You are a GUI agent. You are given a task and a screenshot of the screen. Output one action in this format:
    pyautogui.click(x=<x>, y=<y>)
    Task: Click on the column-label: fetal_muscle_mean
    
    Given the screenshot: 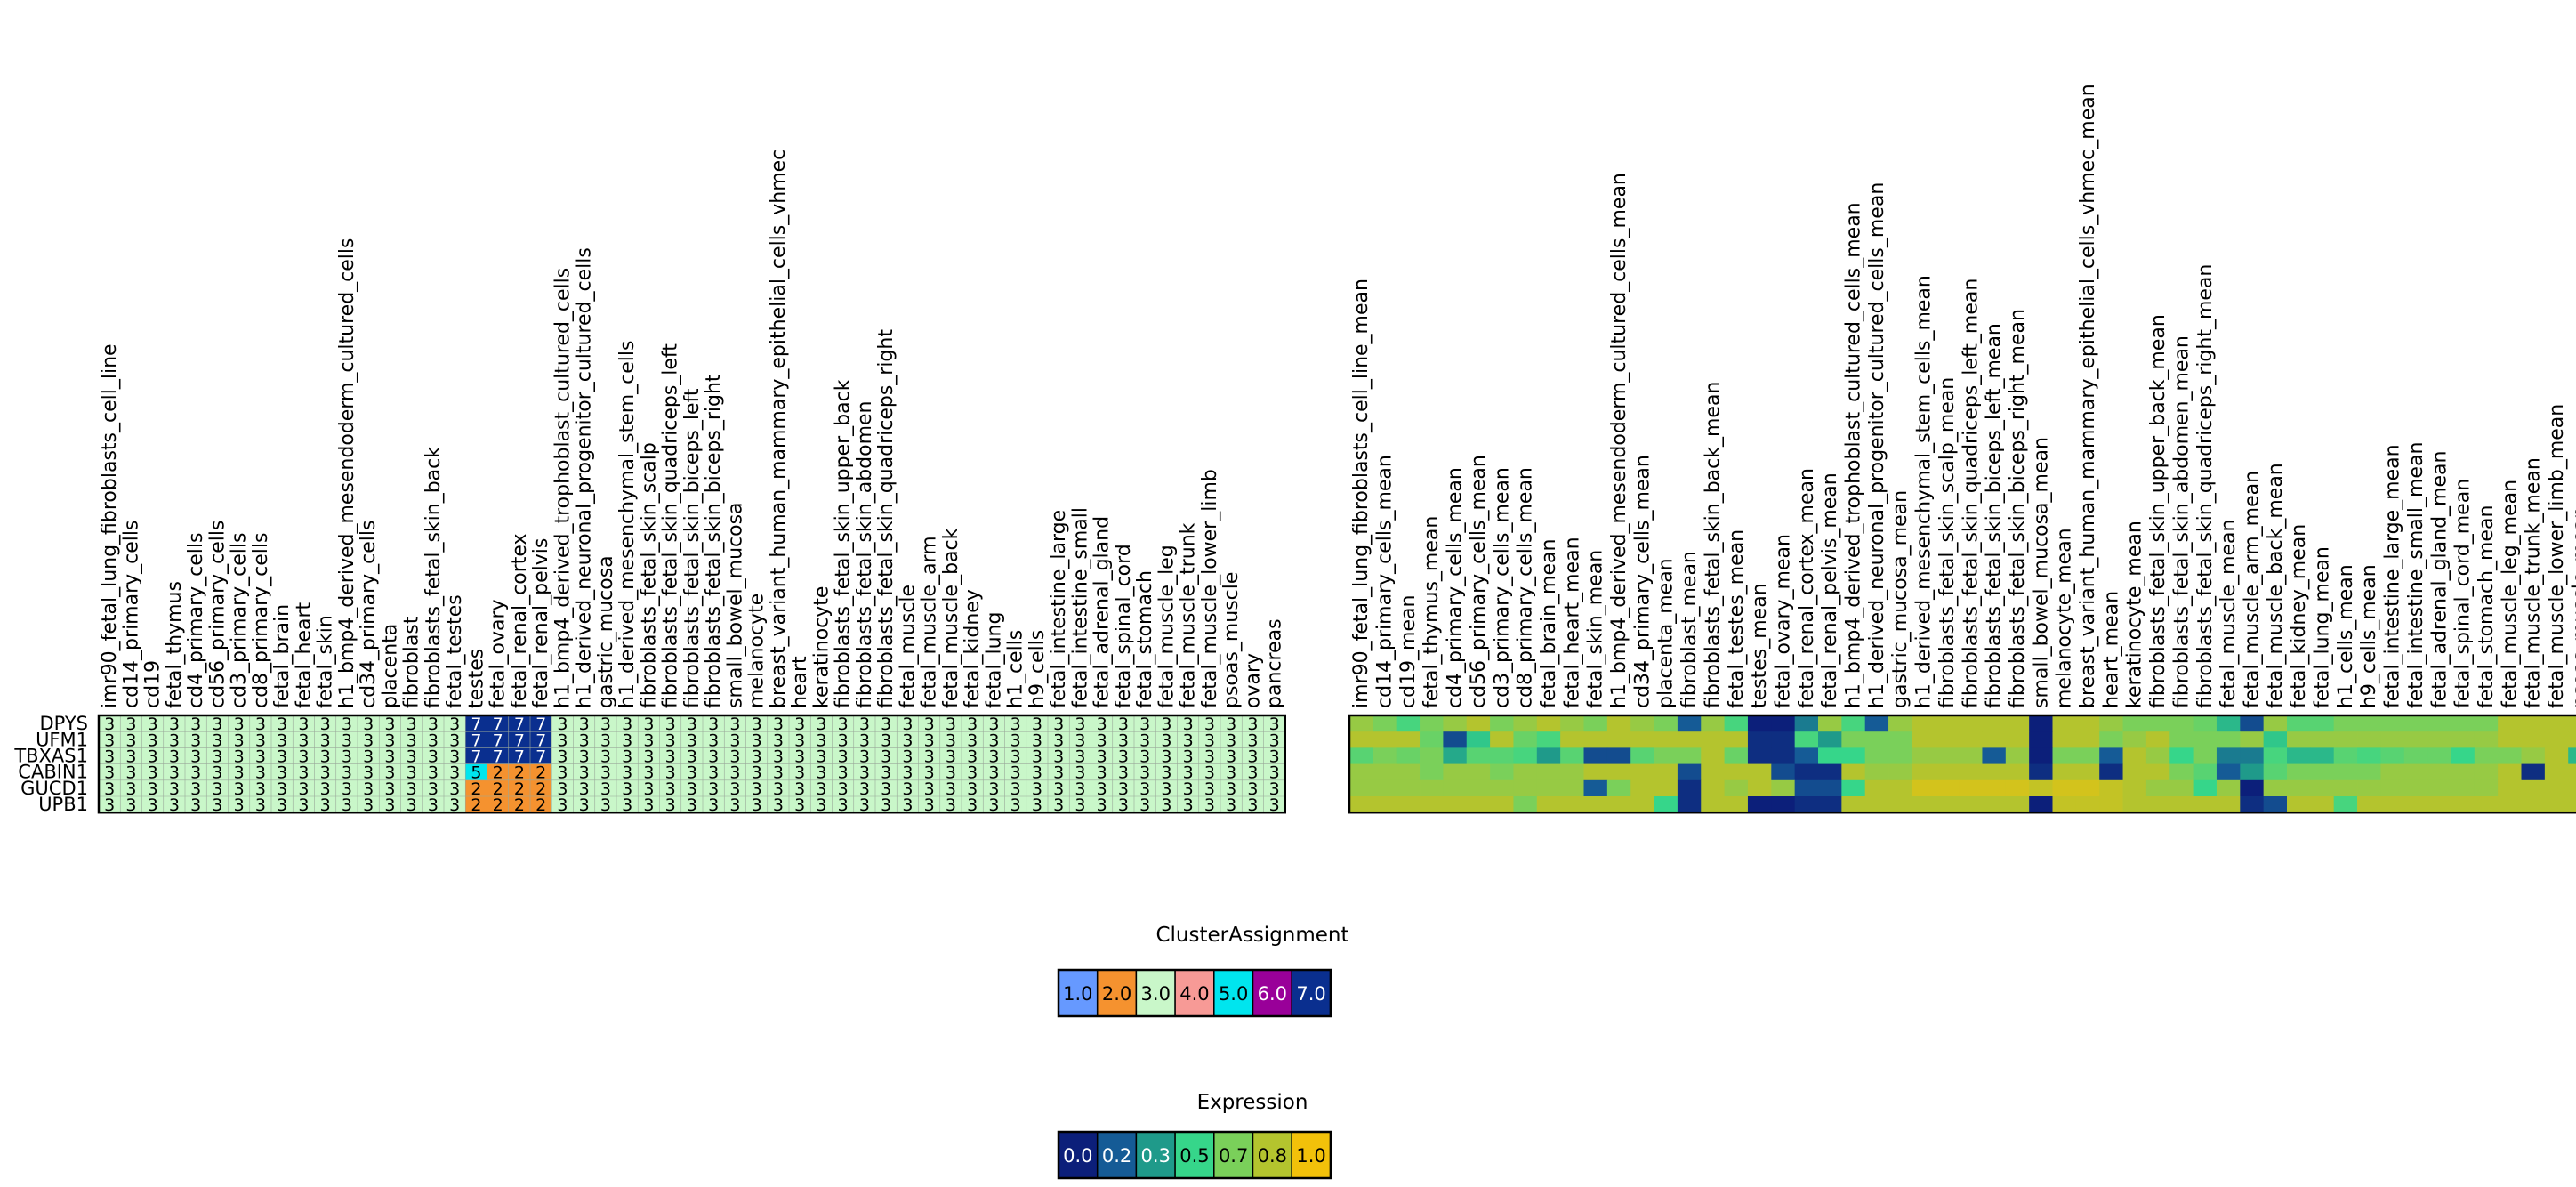 What is the action you would take?
    pyautogui.click(x=2229, y=614)
    